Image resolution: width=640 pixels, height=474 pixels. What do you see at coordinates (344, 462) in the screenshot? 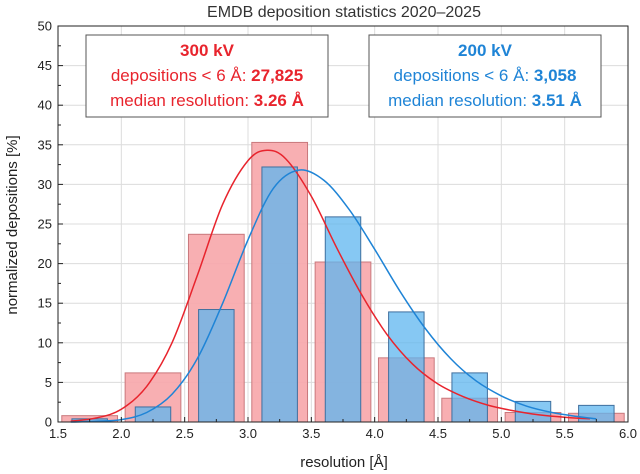
I see `x-axis-title: resolution [Å]` at bounding box center [344, 462].